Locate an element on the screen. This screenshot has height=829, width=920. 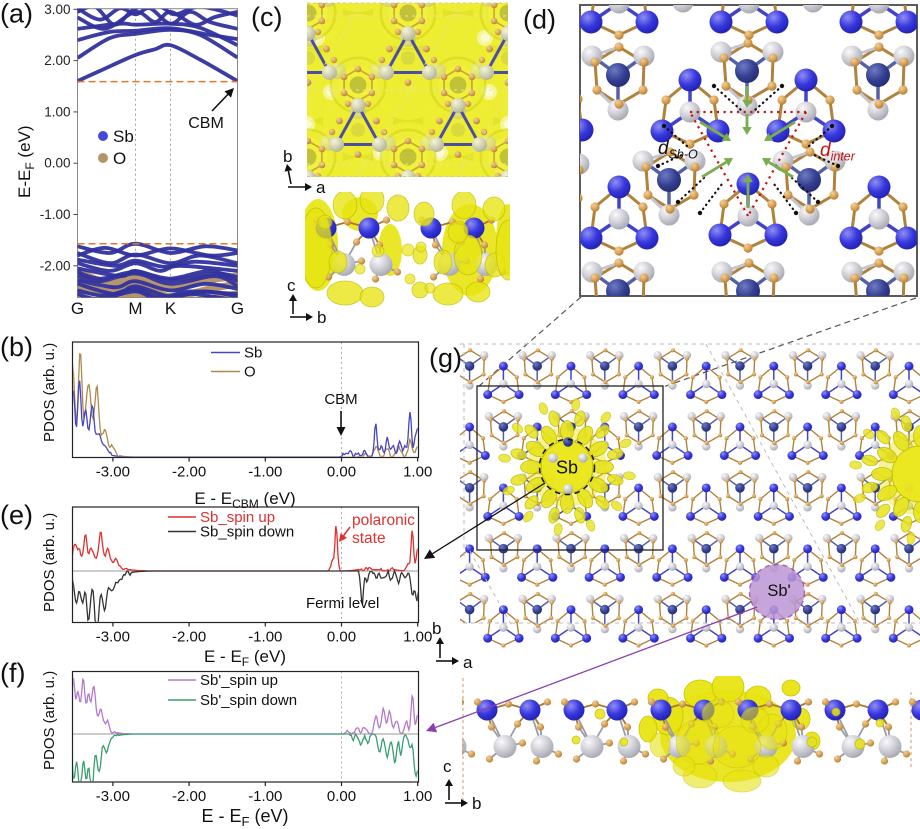
svg-text: Sb'_spin up is located at coordinates (239, 680).